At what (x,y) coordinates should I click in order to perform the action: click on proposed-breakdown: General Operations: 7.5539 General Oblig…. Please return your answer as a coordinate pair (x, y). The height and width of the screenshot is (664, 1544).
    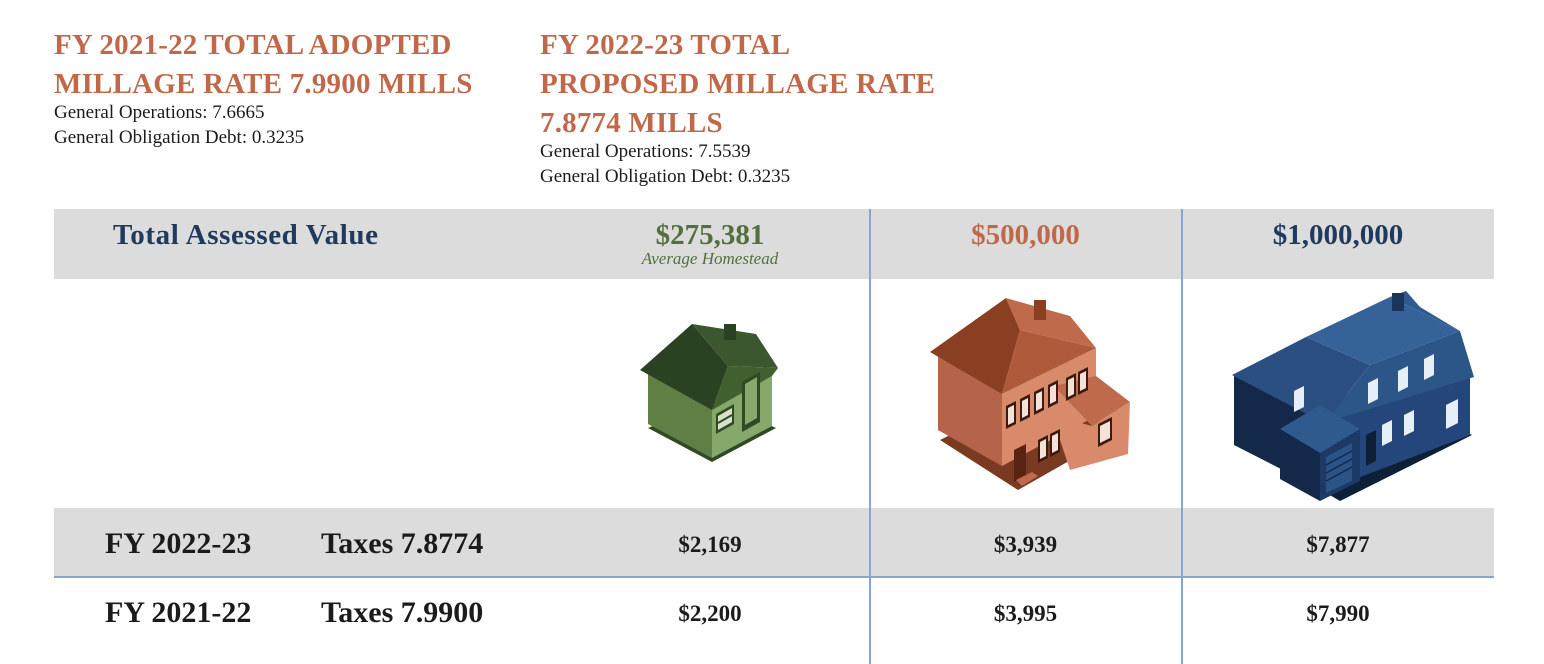
    Looking at the image, I should click on (665, 164).